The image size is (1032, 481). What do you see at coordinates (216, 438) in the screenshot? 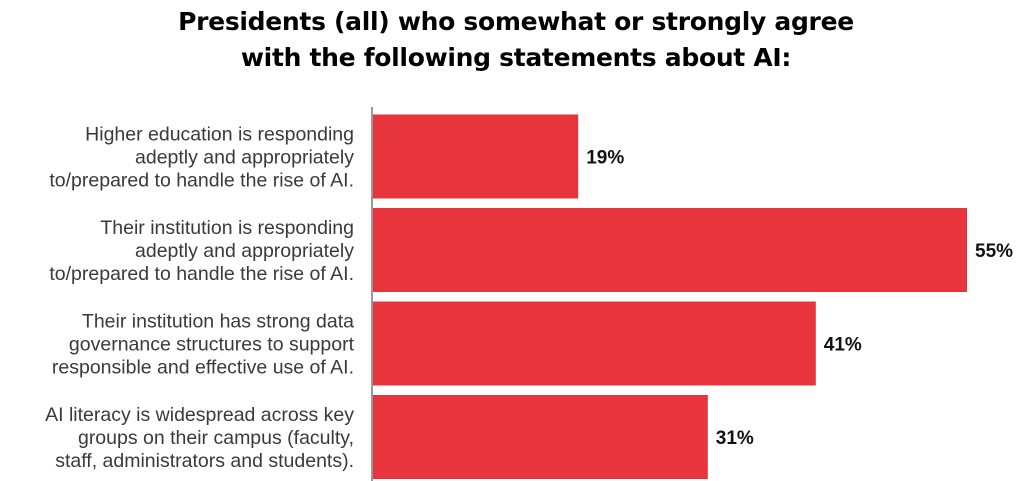
I see `category-label-4-line-2: groups on their campus (faculty,` at bounding box center [216, 438].